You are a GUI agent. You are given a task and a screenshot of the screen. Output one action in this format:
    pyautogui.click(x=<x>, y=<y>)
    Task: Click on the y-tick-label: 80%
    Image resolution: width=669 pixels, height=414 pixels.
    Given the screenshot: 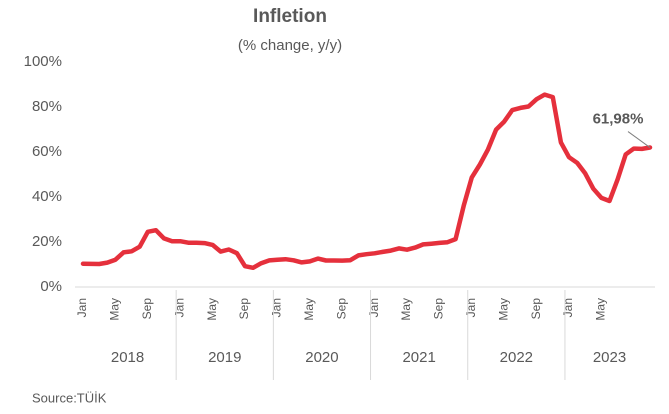 What is the action you would take?
    pyautogui.click(x=47, y=106)
    